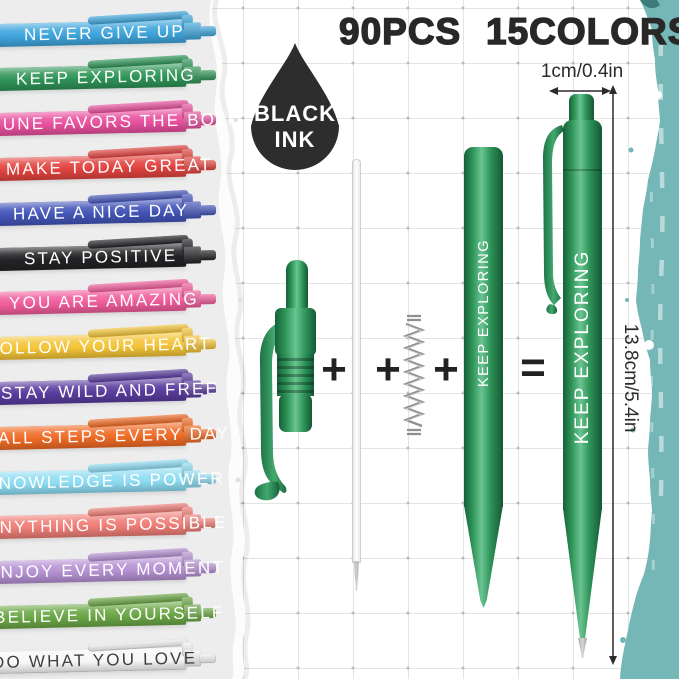 The image size is (679, 679). Describe the element at coordinates (104, 32) in the screenshot. I see `pen-motivational-label: NEVER GIVE UP` at that location.